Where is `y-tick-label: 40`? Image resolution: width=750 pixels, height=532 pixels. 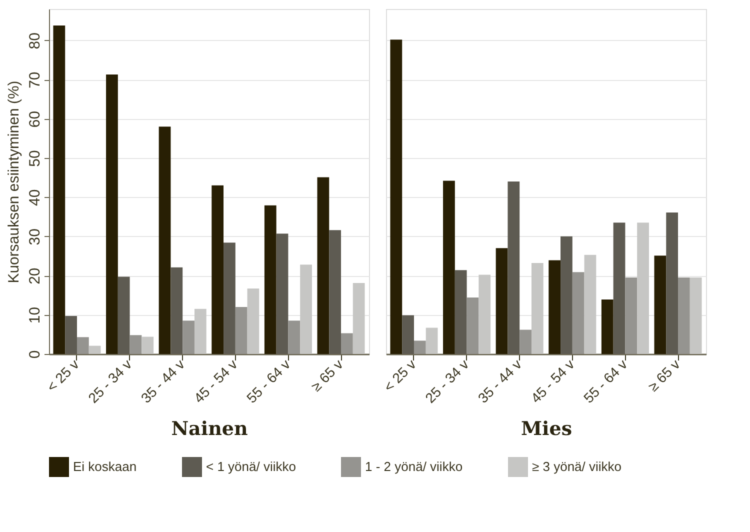 y-tick-label: 40 is located at coordinates (35, 197).